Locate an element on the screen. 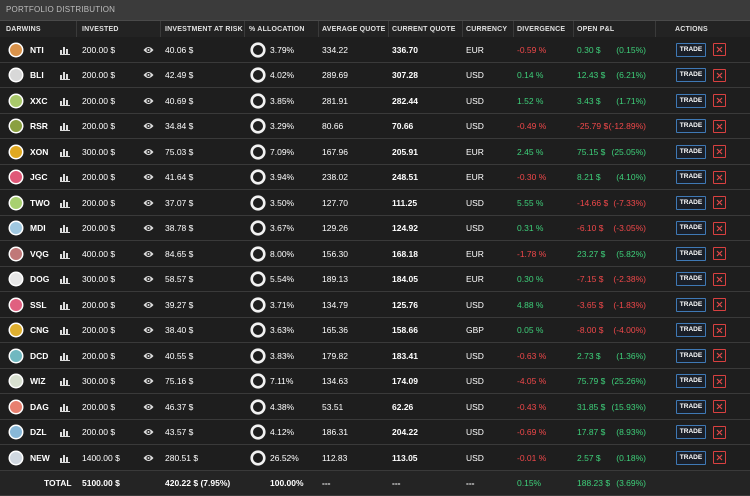 The width and height of the screenshot is (750, 496). open-pnl: -8.00 $ is located at coordinates (590, 330).